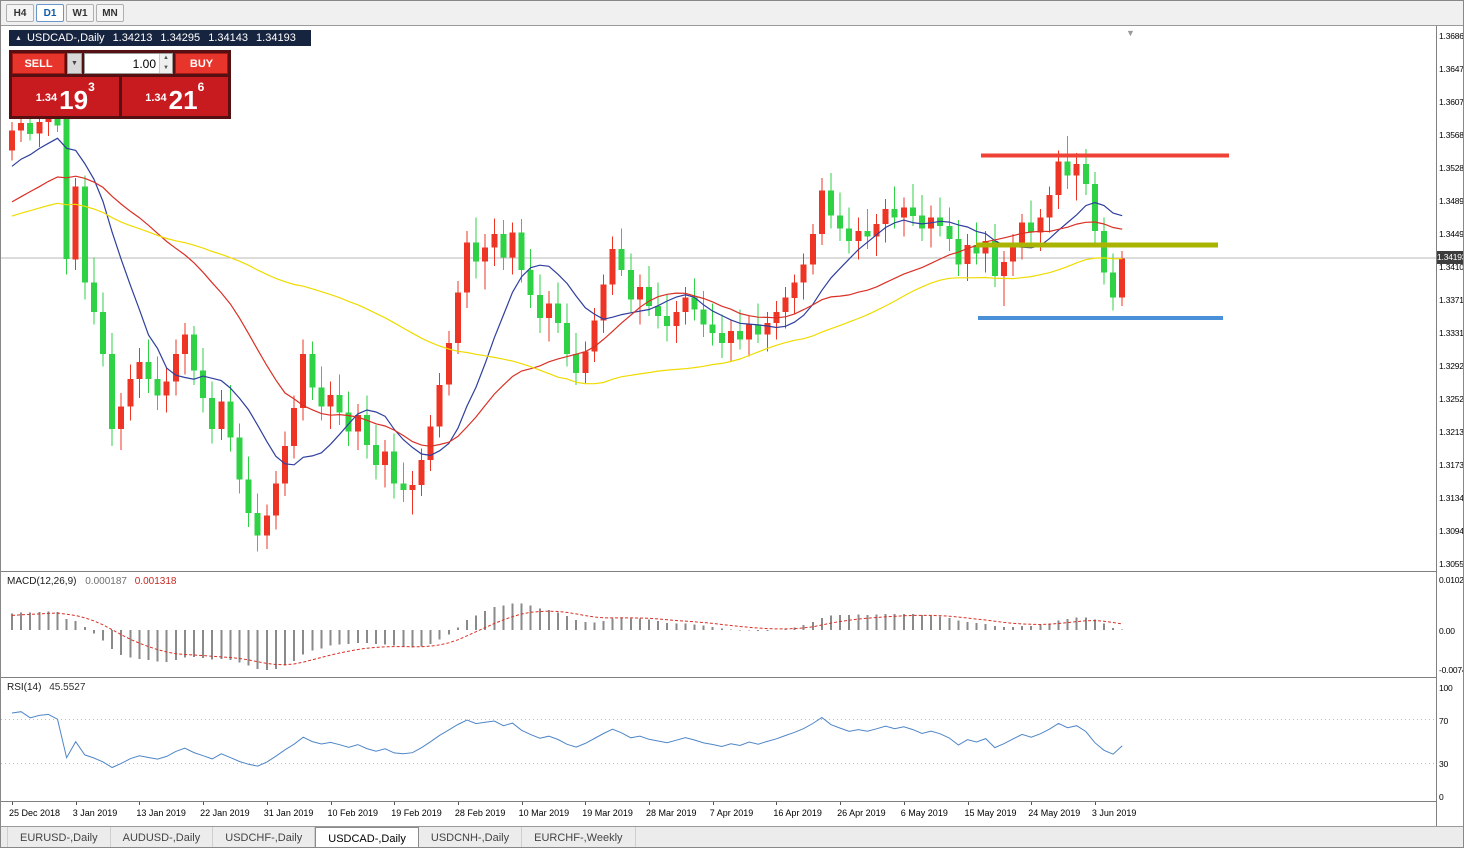 This screenshot has height=848, width=1464. I want to click on macd-histogram, so click(567, 636).